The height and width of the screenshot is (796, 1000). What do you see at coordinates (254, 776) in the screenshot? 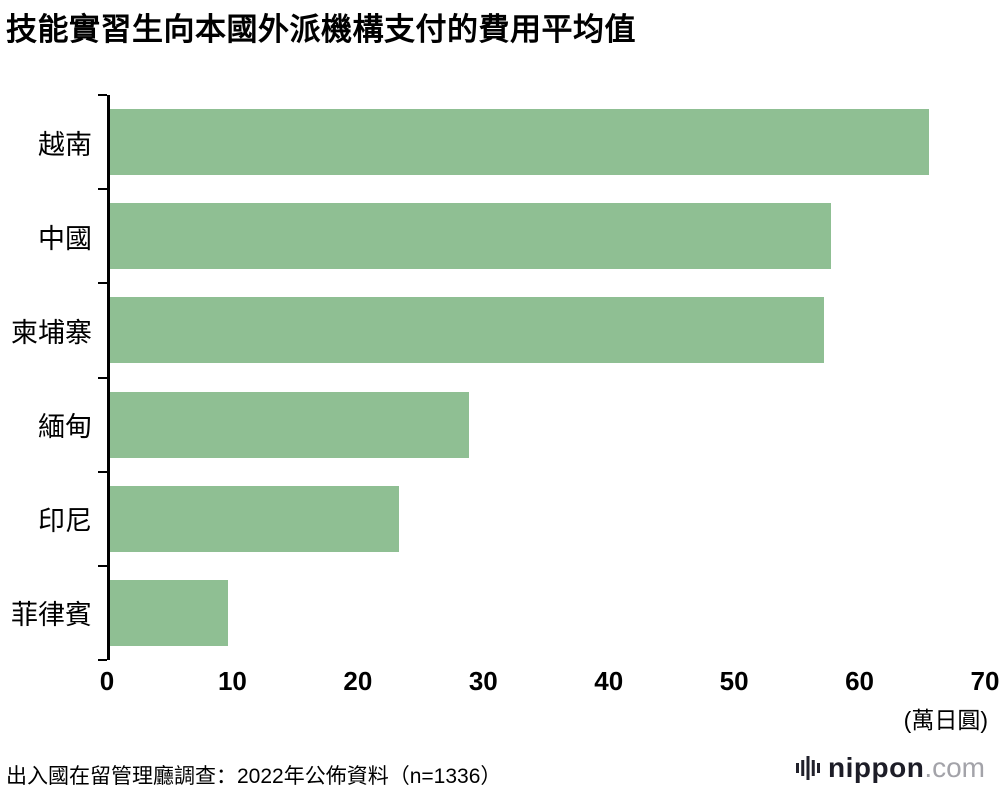
I see `source-note: 出入國在留管理廳調查：2022年公佈資料（n=1336）` at bounding box center [254, 776].